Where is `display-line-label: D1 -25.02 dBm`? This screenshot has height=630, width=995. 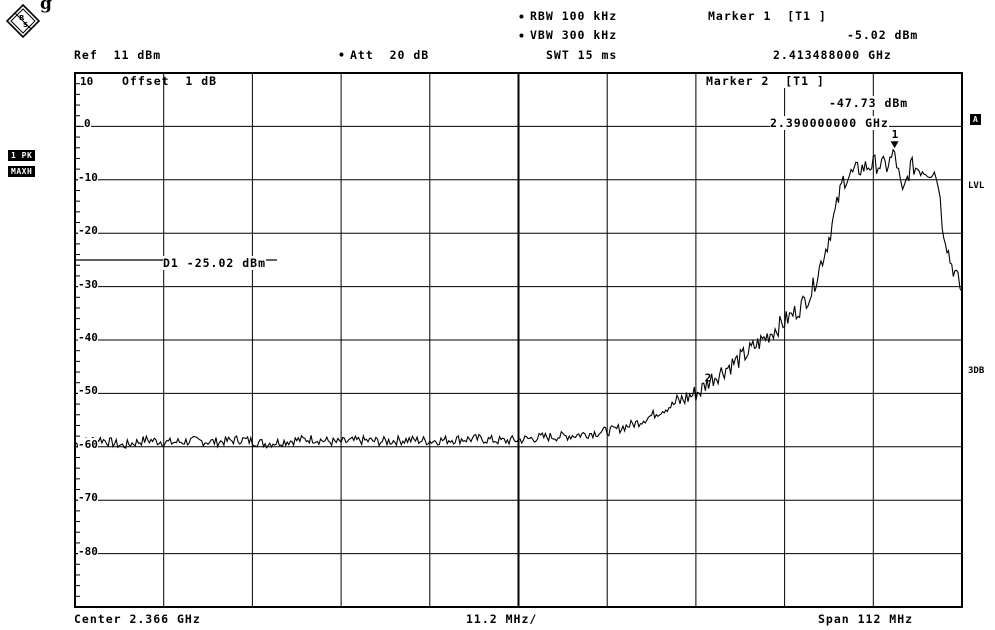
display-line-label: D1 -25.02 dBm is located at coordinates (215, 263).